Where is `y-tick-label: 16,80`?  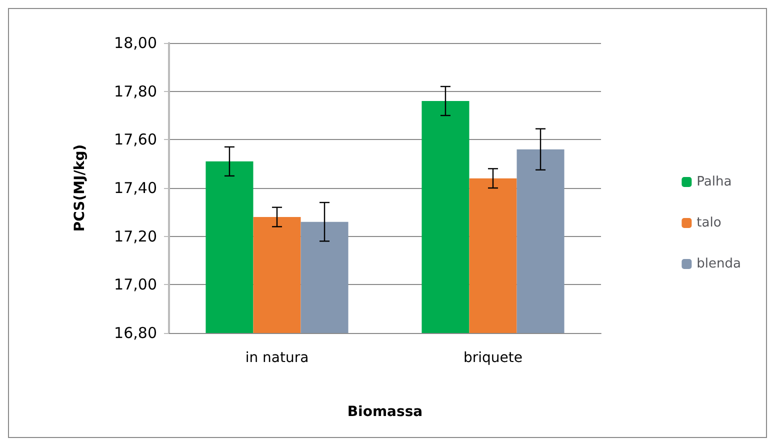
y-tick-label: 16,80 is located at coordinates (135, 333).